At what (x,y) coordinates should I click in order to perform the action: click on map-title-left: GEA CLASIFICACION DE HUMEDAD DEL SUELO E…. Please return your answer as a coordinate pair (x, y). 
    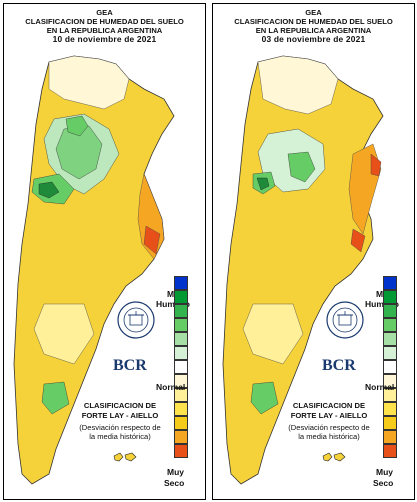
    Looking at the image, I should click on (104, 26).